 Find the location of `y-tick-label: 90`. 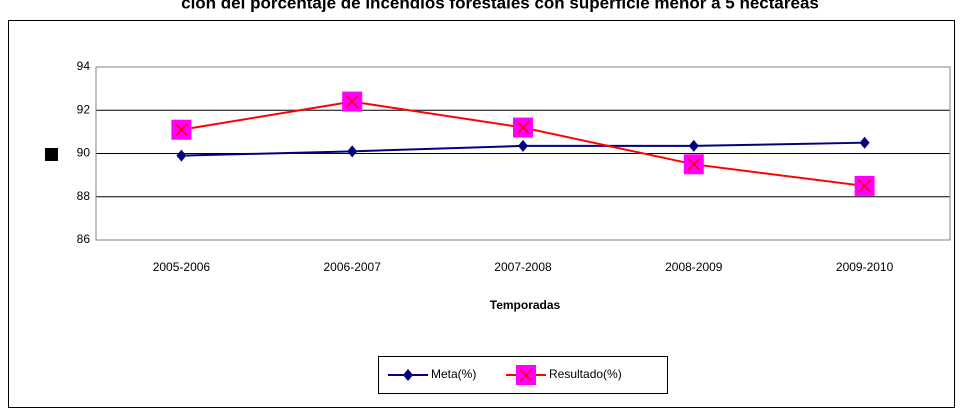

y-tick-label: 90 is located at coordinates (84, 153).